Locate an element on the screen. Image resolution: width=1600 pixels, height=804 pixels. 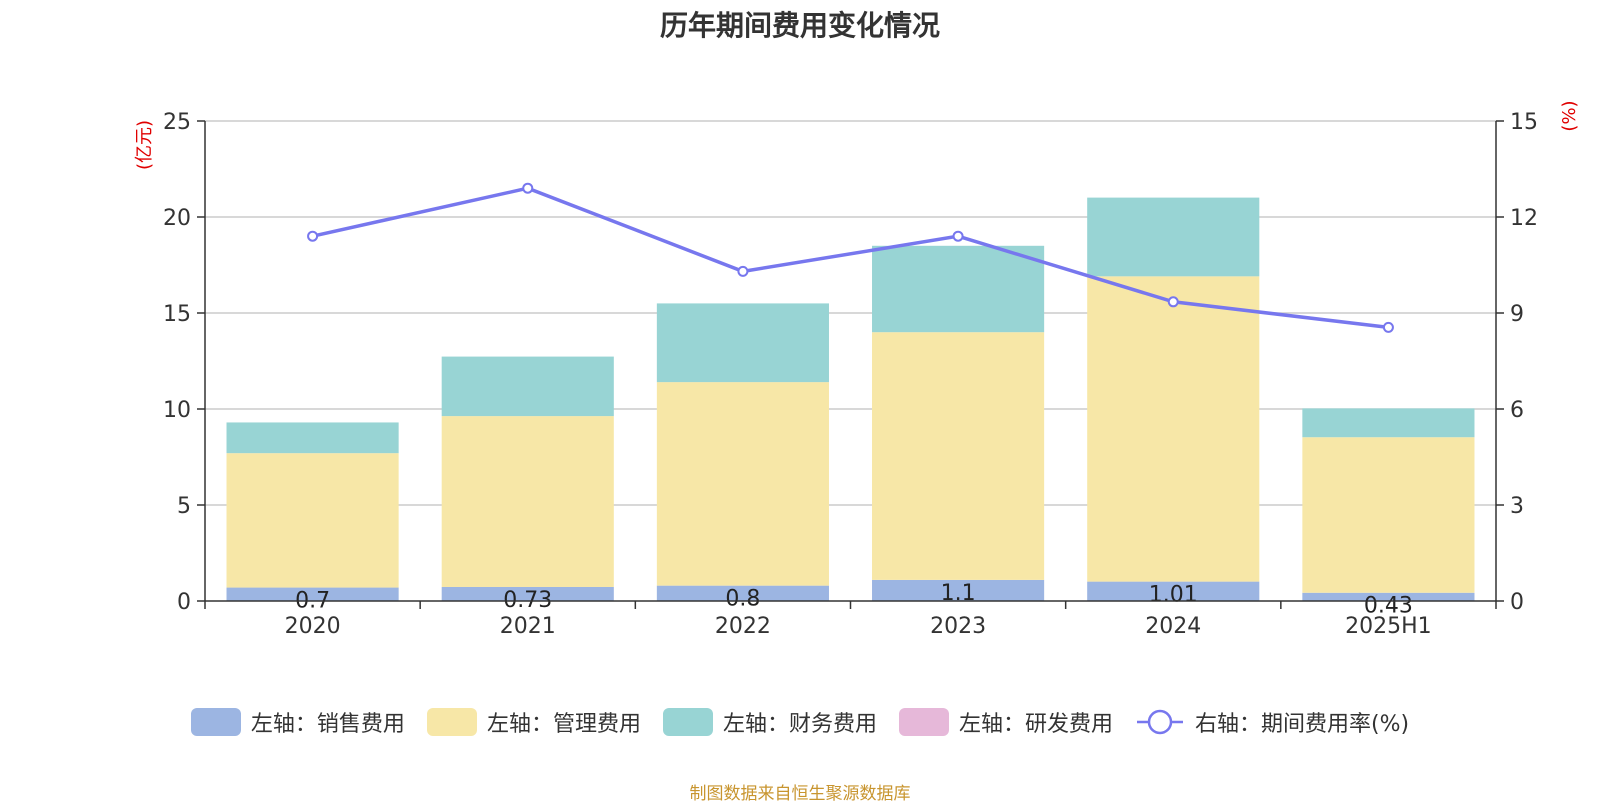
legend-item: 左轴：销售费用 is located at coordinates (297, 722).